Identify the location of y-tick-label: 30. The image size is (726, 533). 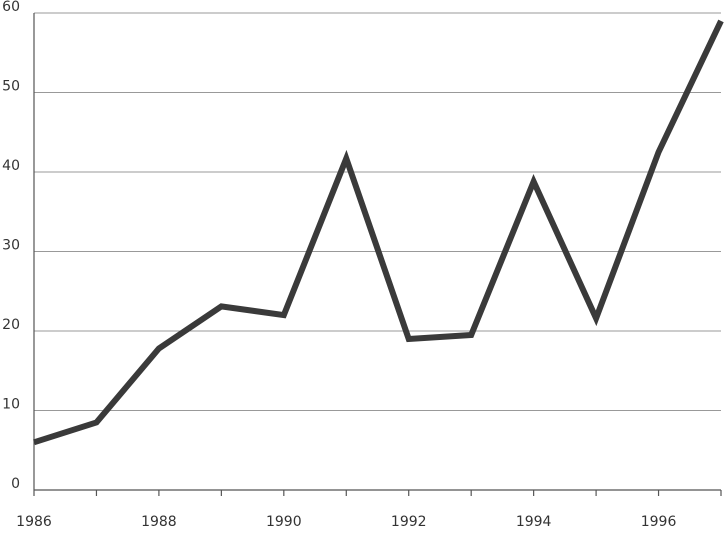
(11, 246).